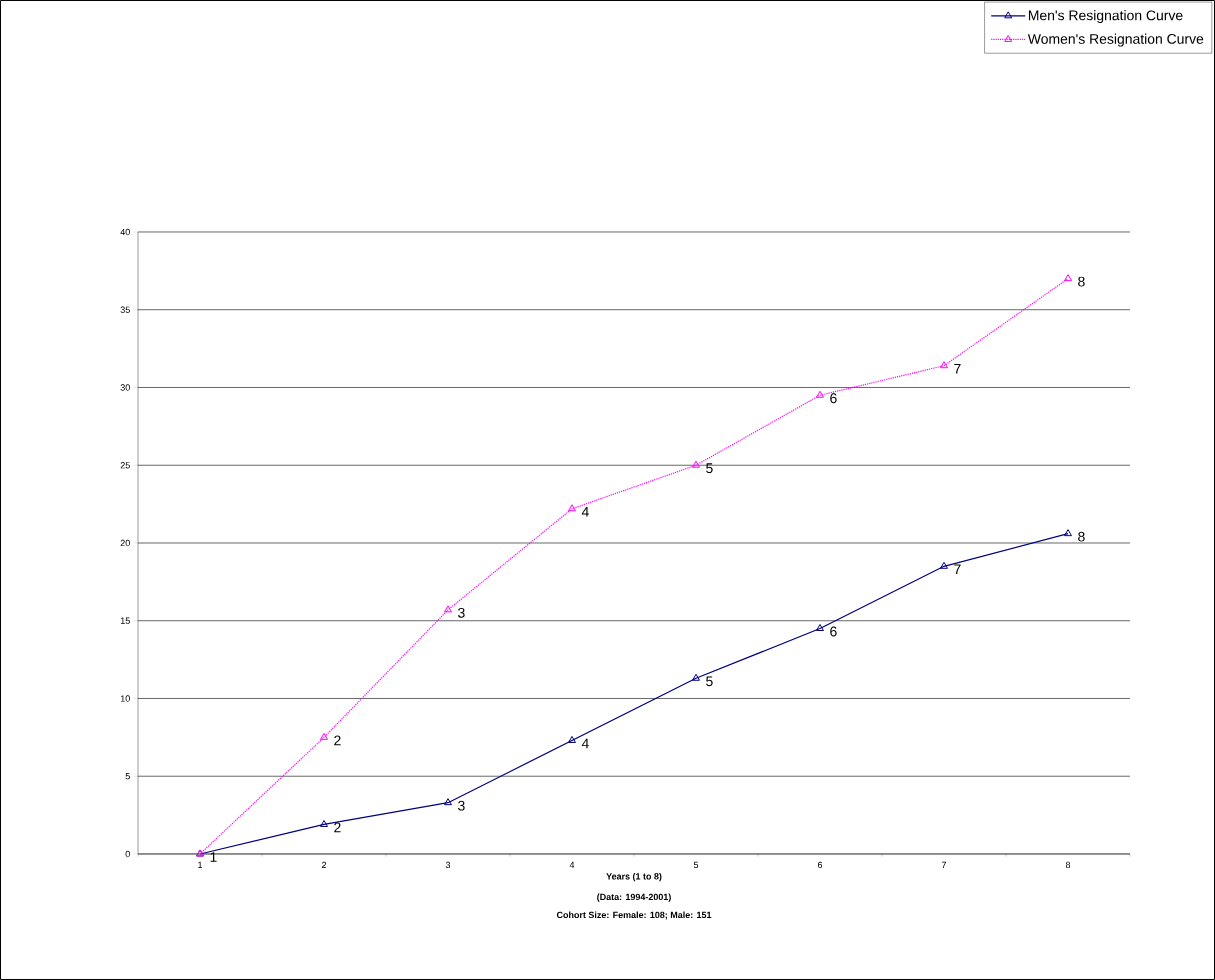 This screenshot has height=980, width=1215. I want to click on legend-label: Women's Resignation Curve, so click(1115, 40).